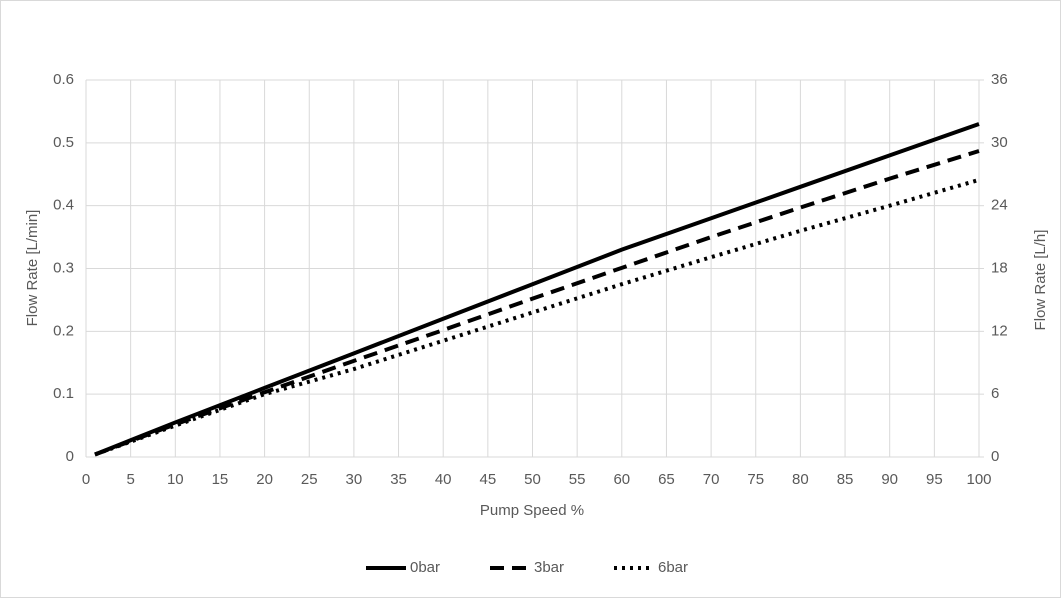 The image size is (1061, 598). What do you see at coordinates (577, 479) in the screenshot?
I see `x-tick-label: 55` at bounding box center [577, 479].